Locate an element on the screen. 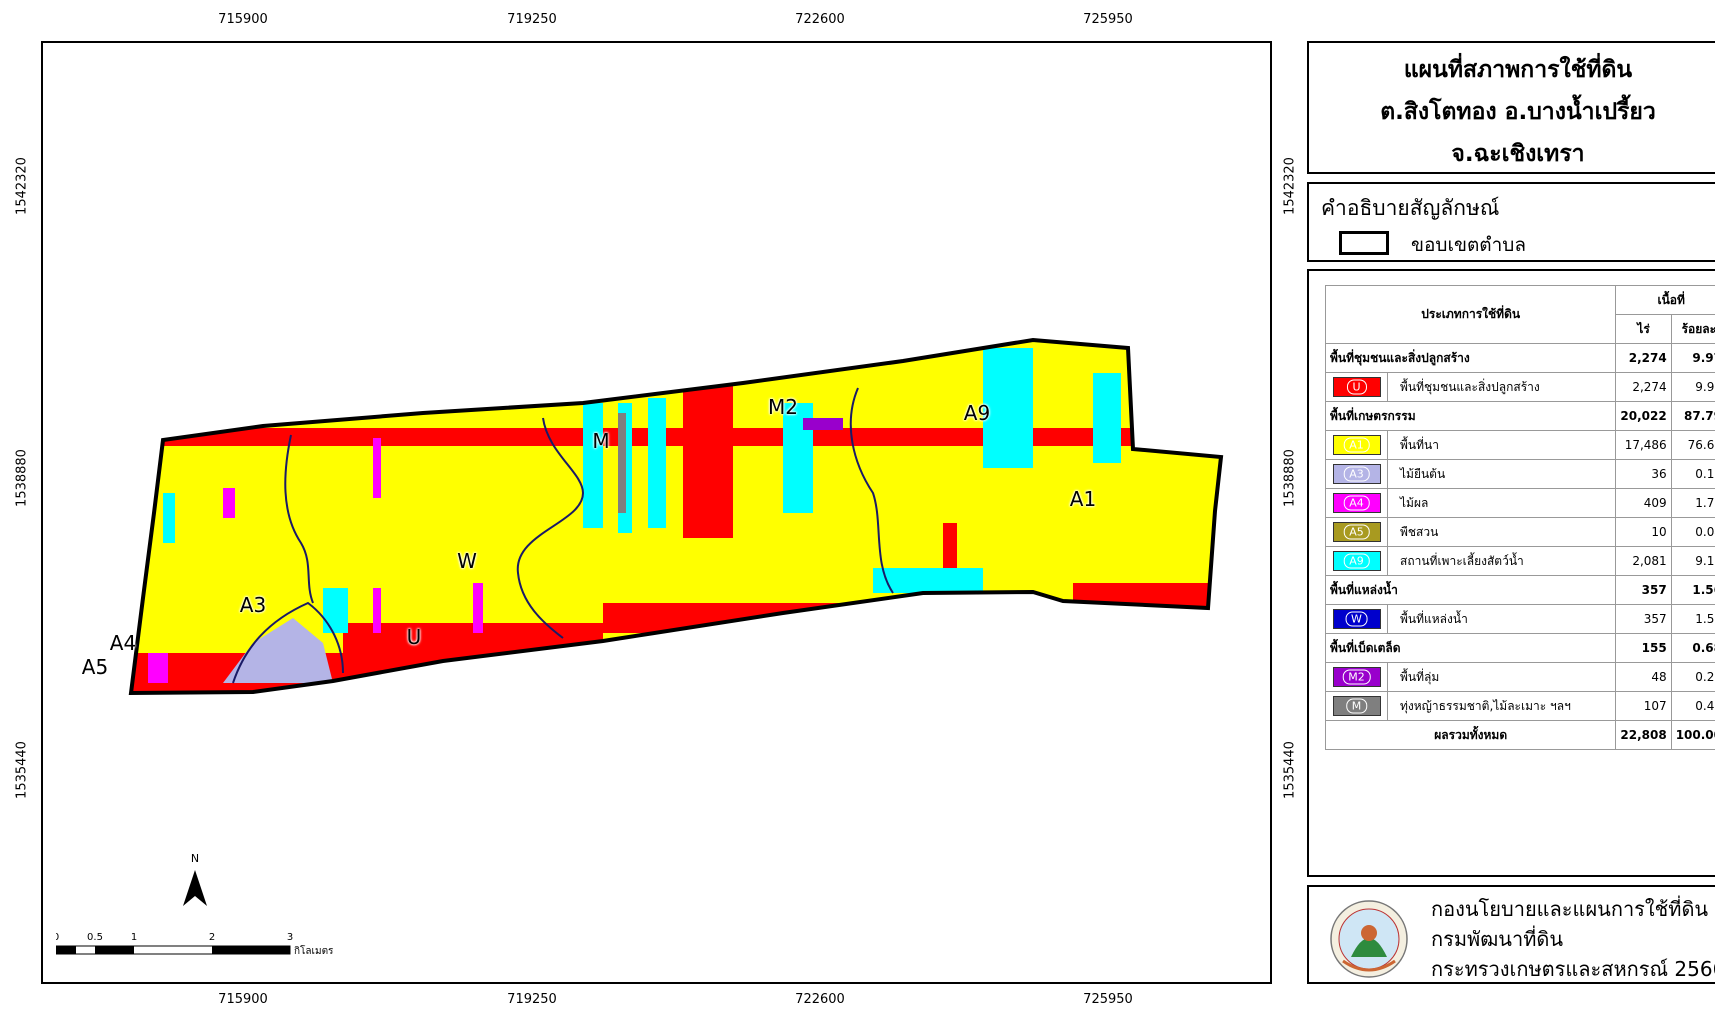  aquaculture-a9 is located at coordinates (1008, 408).